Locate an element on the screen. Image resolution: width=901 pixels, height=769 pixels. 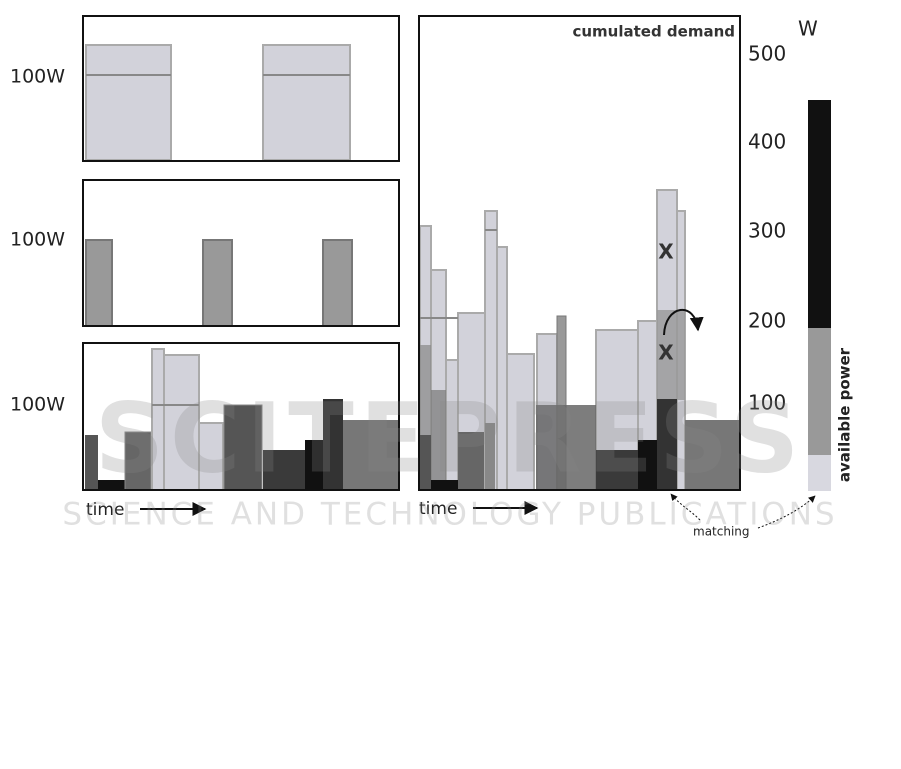
axis-label: 300 is located at coordinates (767, 231).